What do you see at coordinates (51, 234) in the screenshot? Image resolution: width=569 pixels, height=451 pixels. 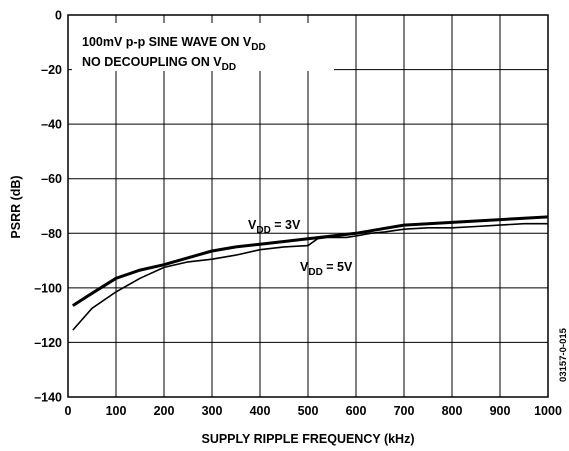 I see `y-tick-label: –80` at bounding box center [51, 234].